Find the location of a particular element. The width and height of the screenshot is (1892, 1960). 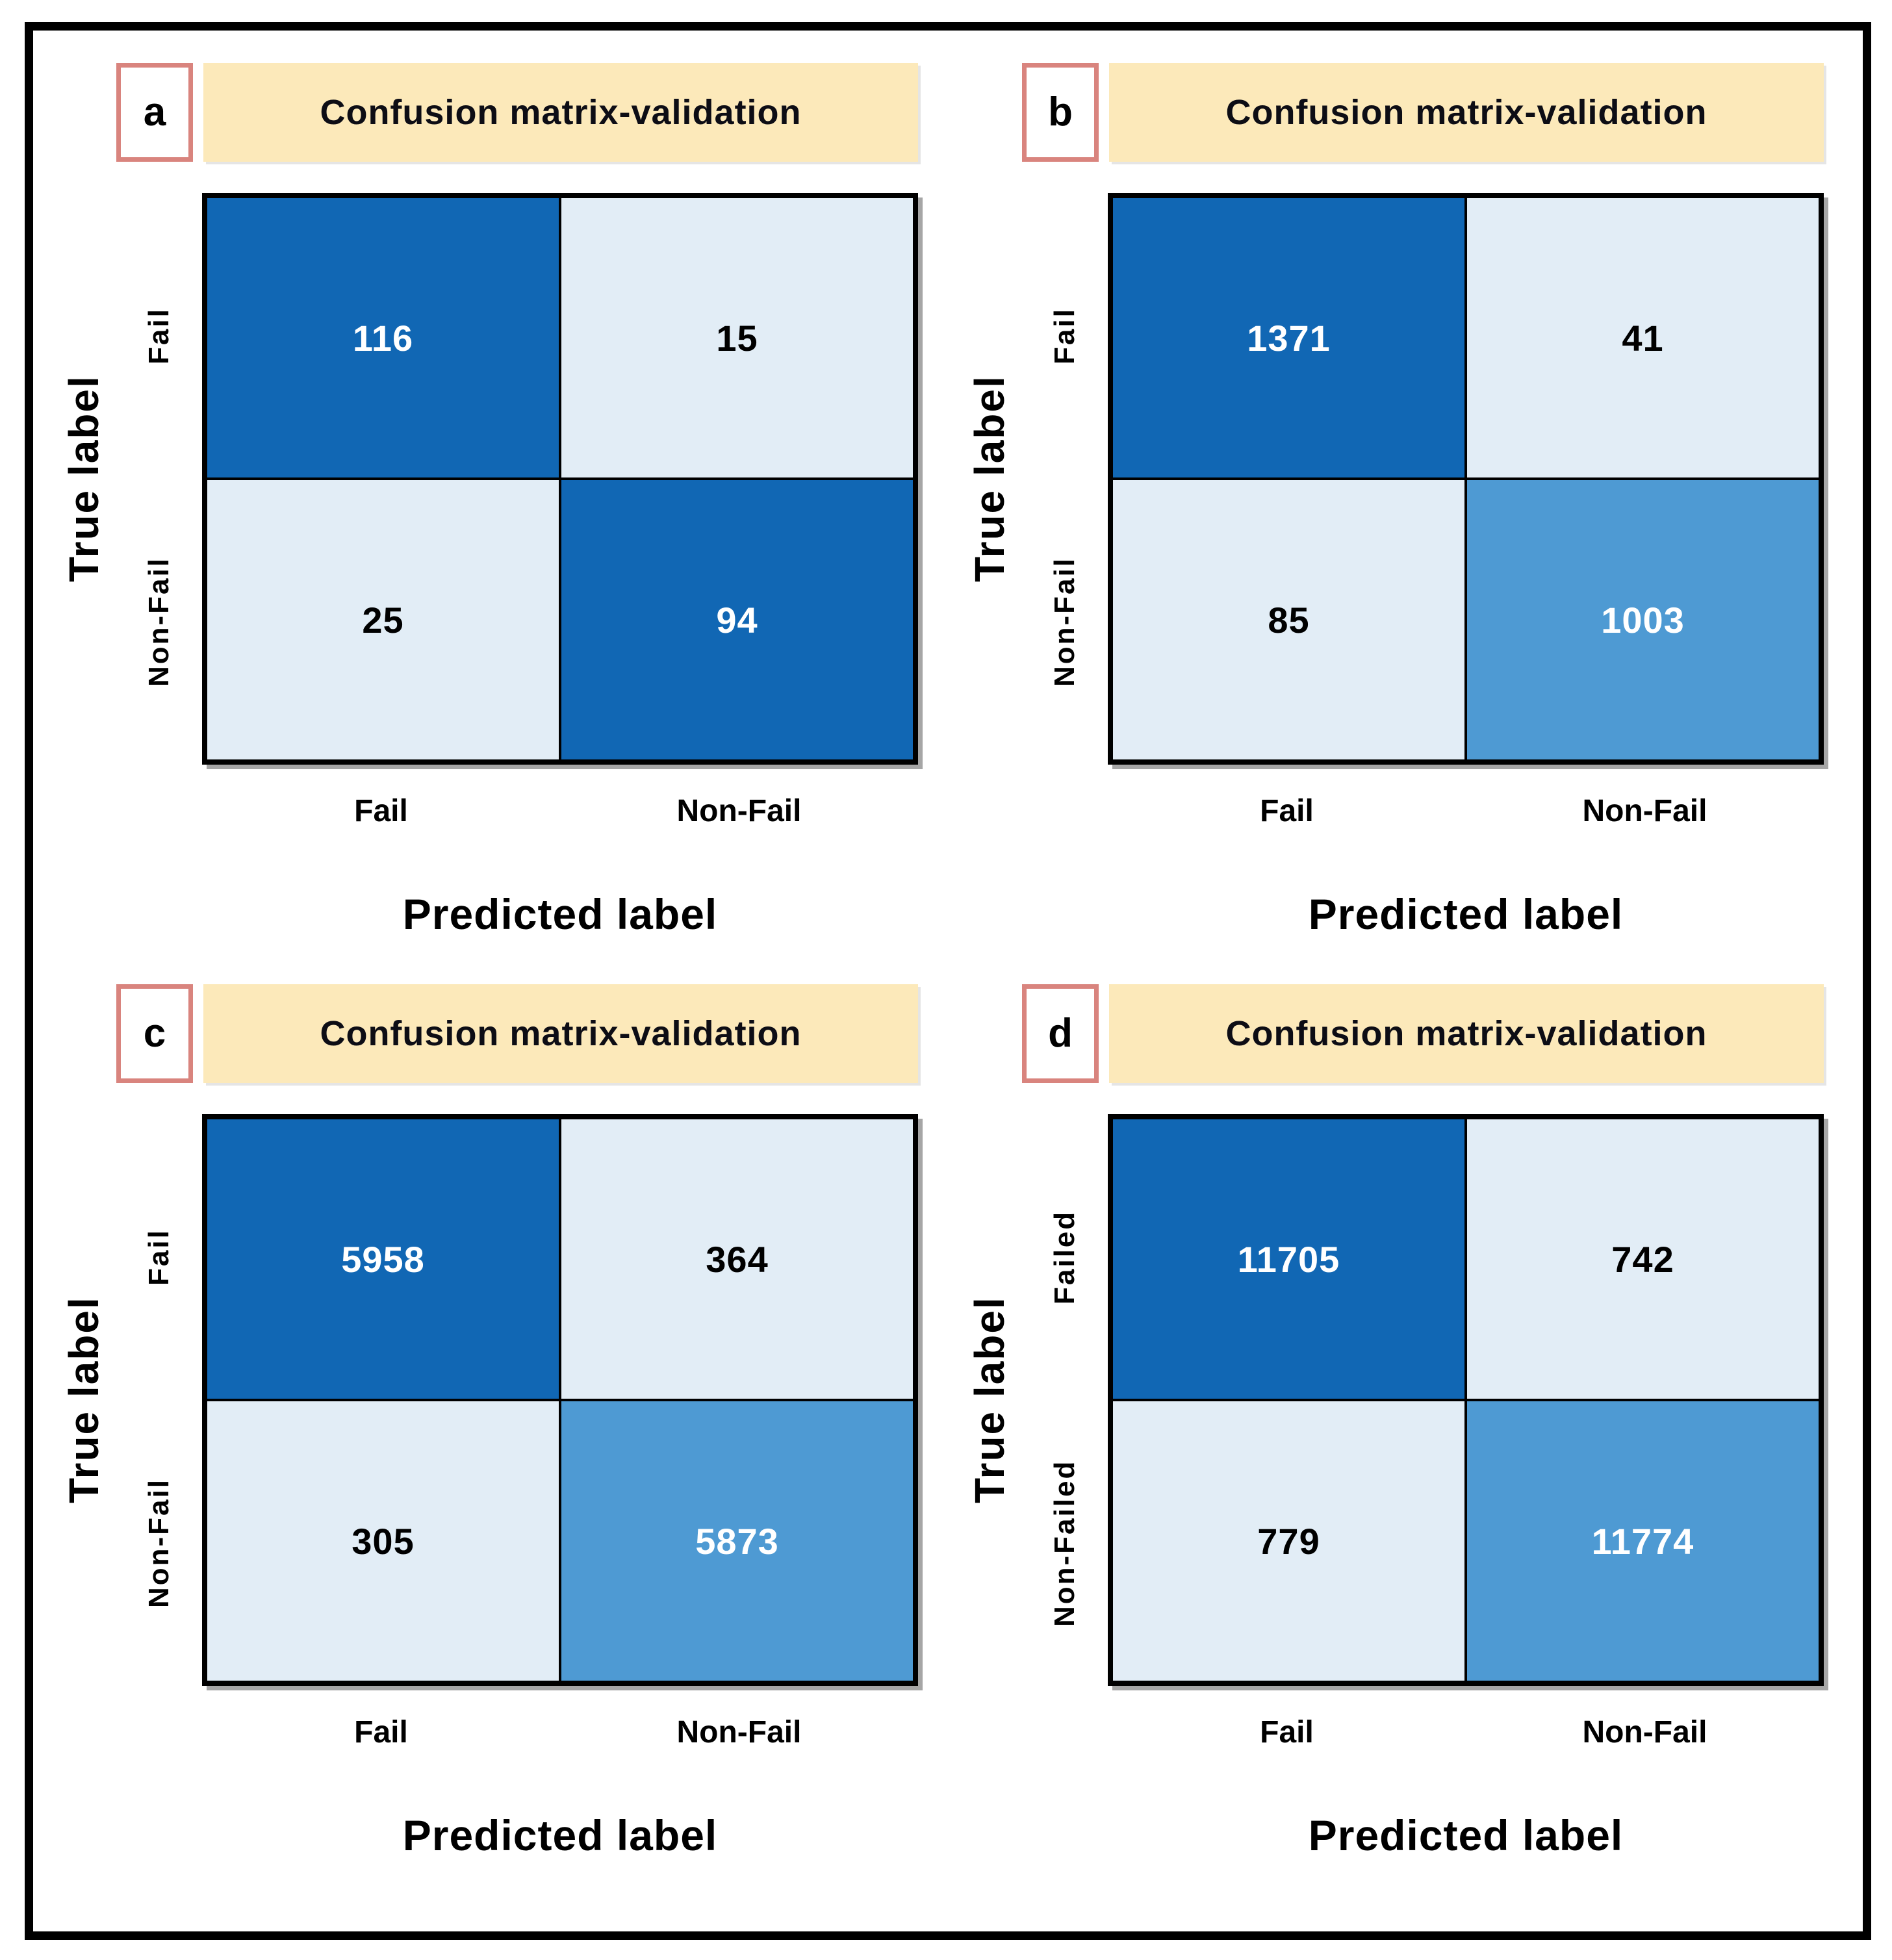

cell-true-nonfail-pred-fail: 305 is located at coordinates (383, 1541).